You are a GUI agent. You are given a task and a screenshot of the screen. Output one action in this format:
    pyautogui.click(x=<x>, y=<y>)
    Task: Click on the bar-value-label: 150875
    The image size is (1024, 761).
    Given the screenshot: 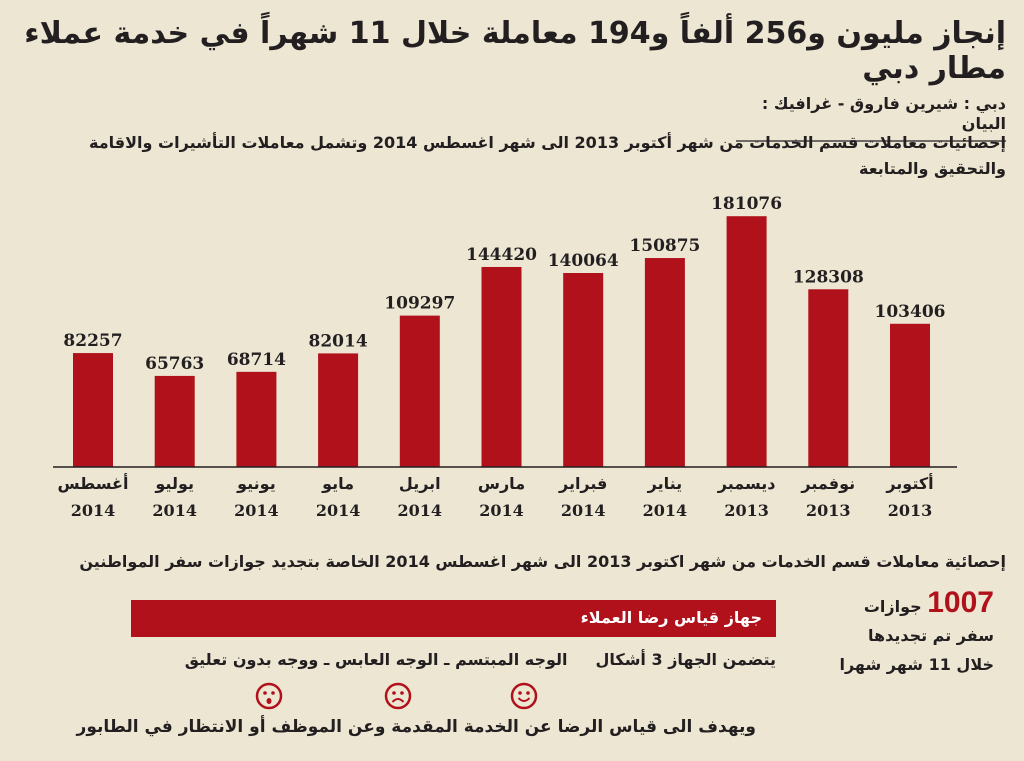 What is the action you would take?
    pyautogui.click(x=664, y=246)
    